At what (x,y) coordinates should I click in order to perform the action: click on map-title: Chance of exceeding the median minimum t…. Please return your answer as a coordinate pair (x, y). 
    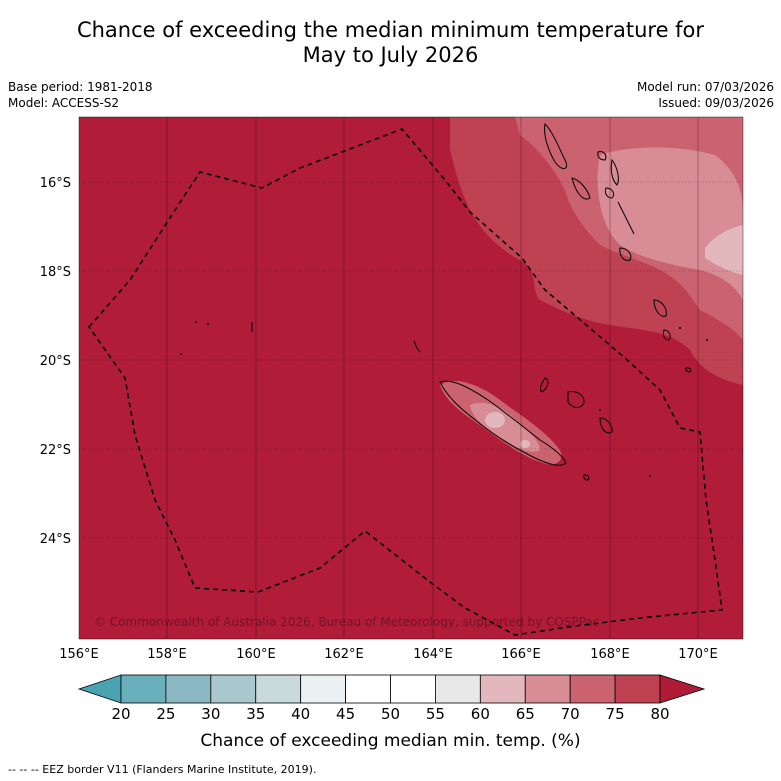
    Looking at the image, I should click on (390, 43).